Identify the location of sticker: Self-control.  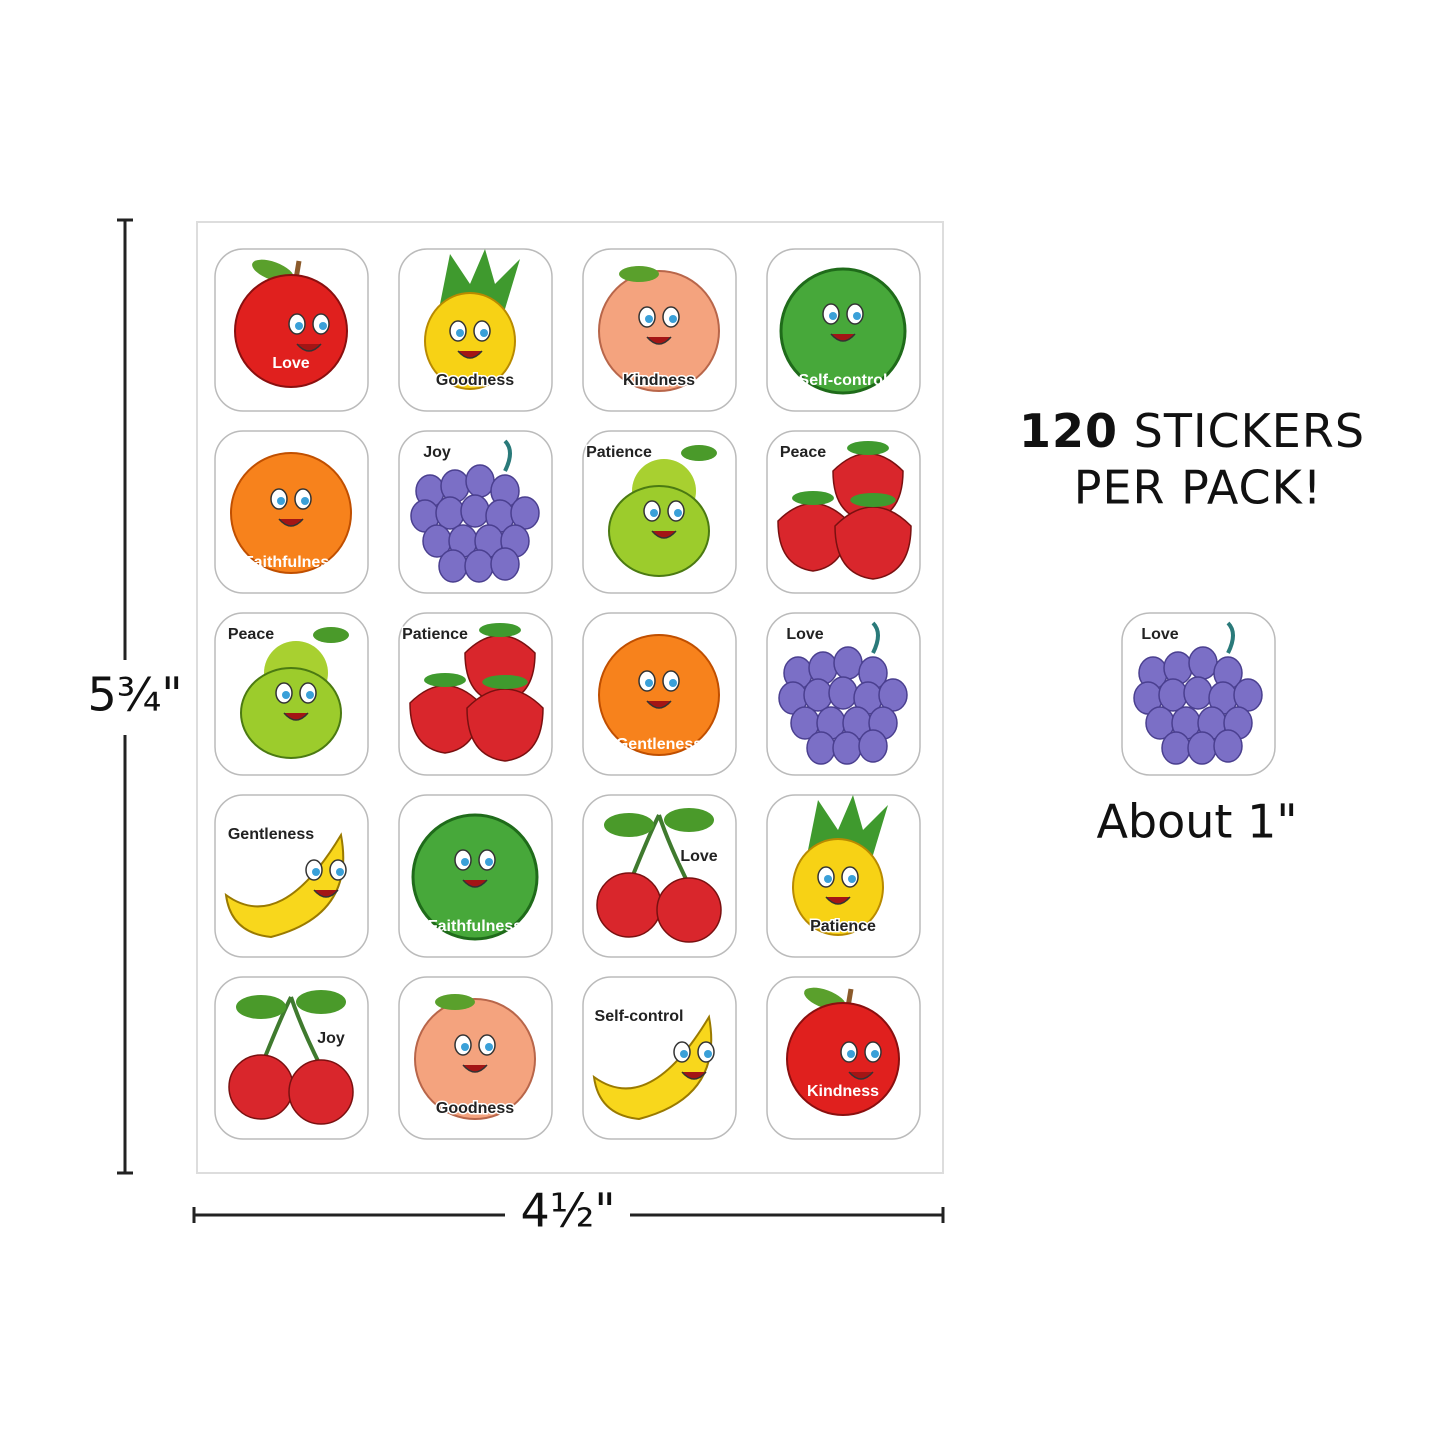
(659, 1058).